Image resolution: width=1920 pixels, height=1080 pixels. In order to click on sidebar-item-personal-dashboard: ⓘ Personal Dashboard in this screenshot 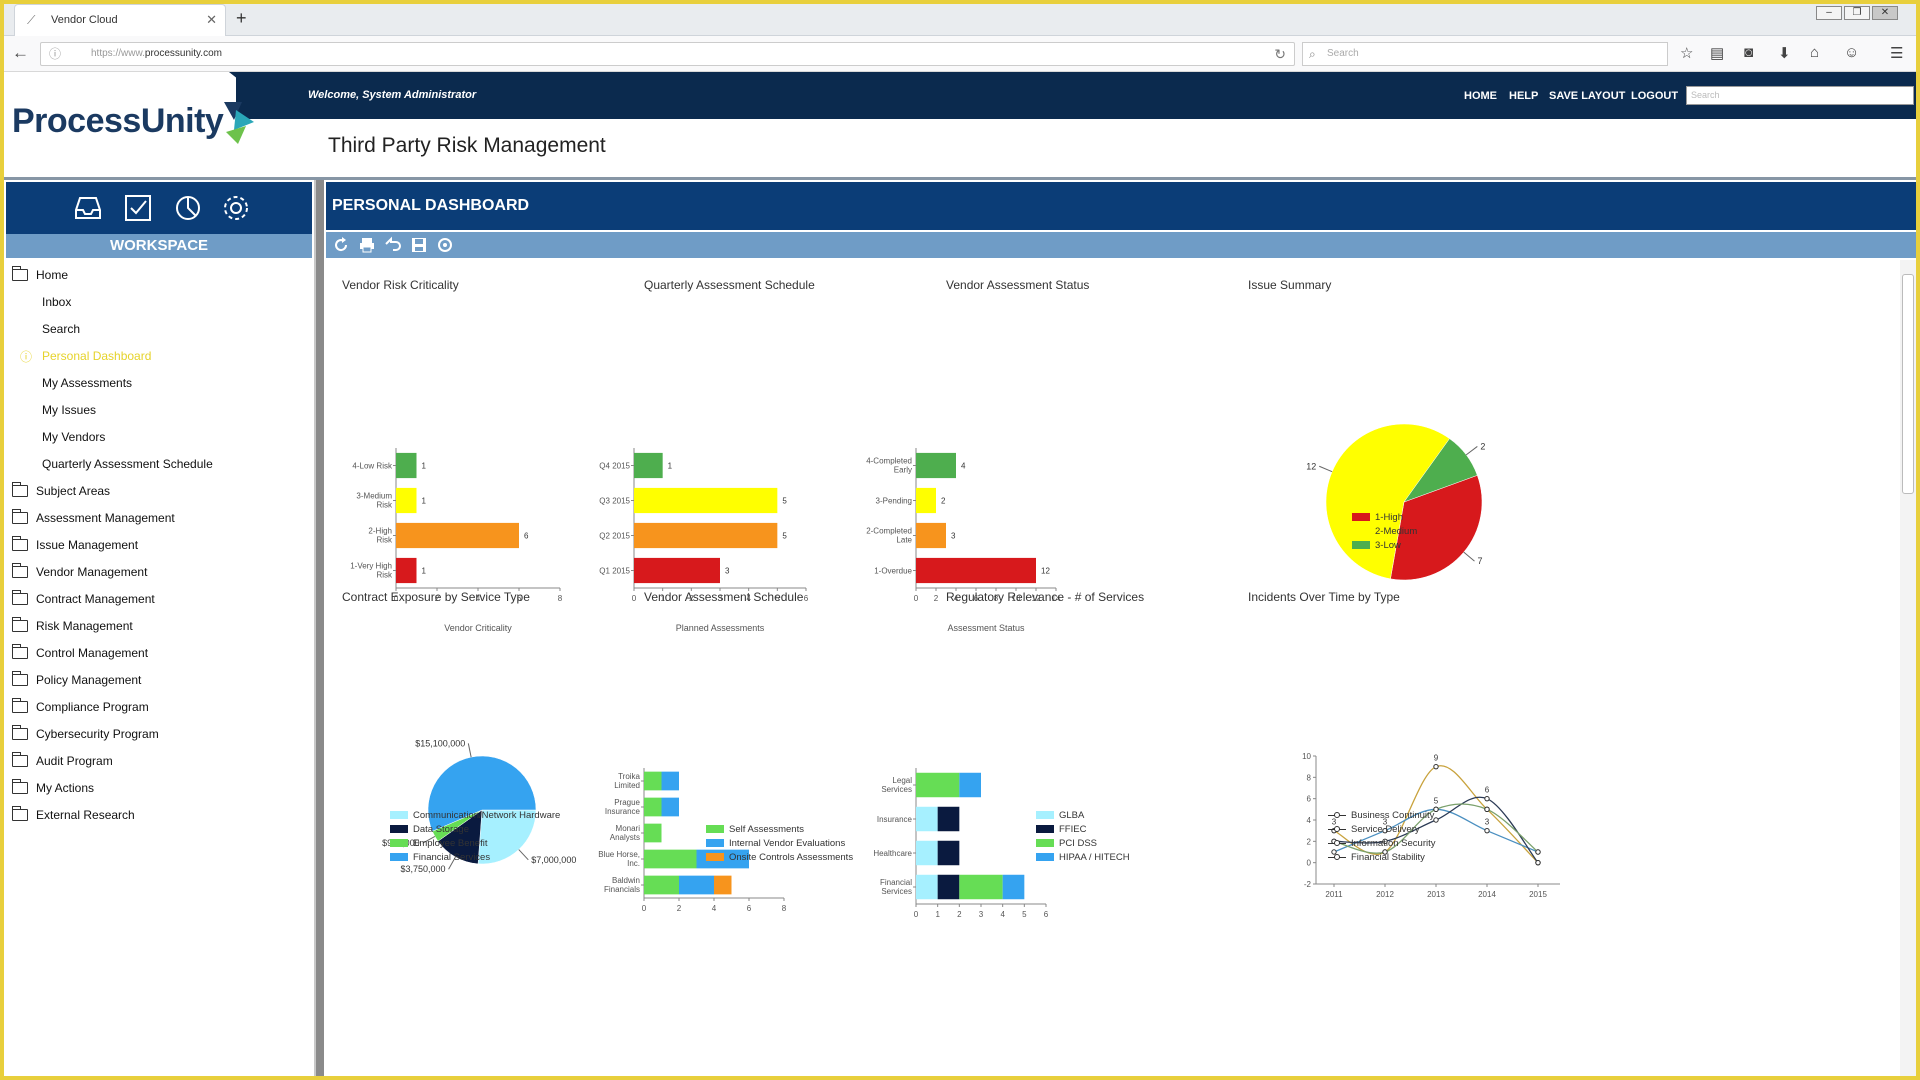, I will do `click(85, 356)`.